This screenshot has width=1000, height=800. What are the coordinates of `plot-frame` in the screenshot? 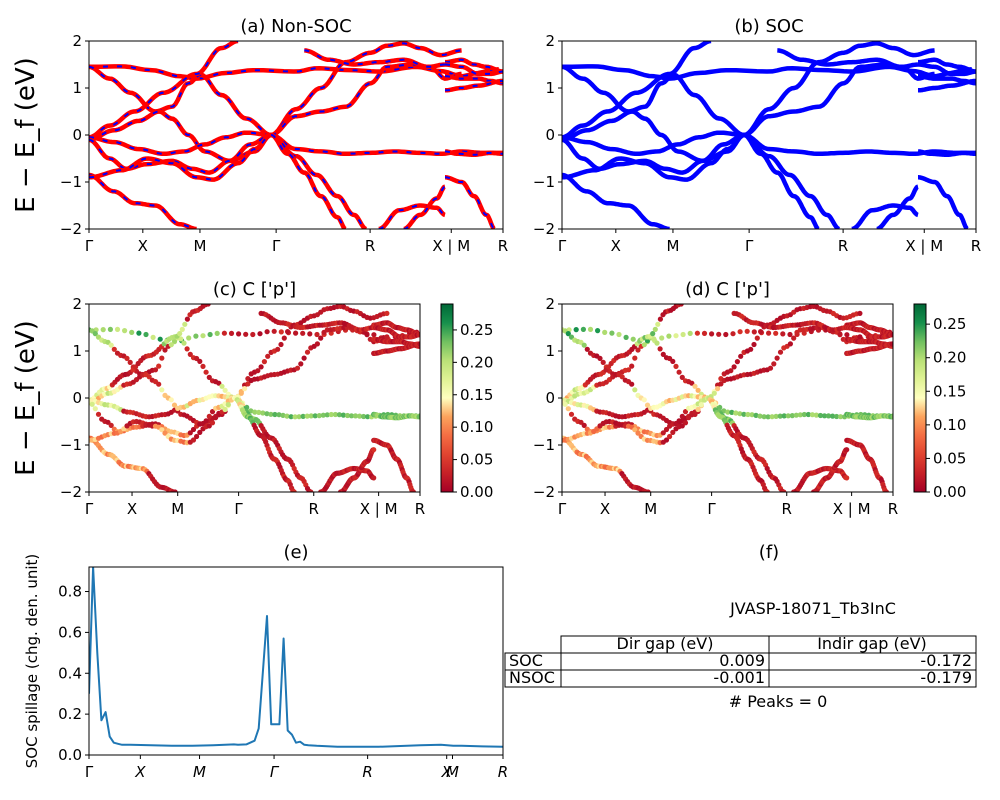 It's located at (769, 135).